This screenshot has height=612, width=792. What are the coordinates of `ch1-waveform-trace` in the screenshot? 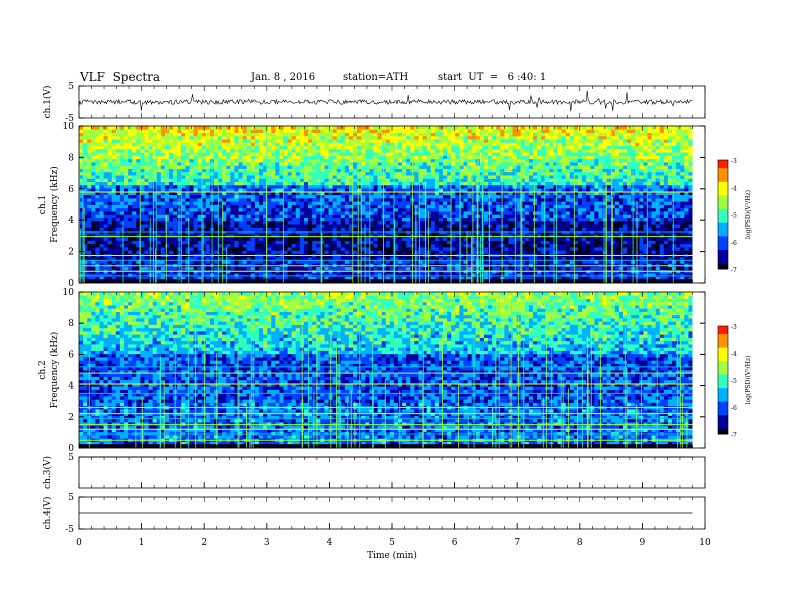 It's located at (385, 101).